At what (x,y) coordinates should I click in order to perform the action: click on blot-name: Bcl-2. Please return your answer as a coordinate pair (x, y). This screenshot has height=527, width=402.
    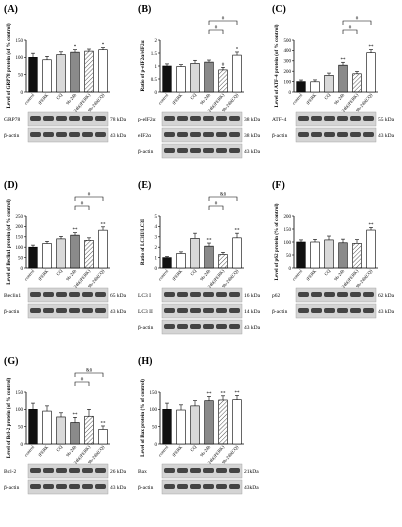
    Looking at the image, I should click on (10, 472).